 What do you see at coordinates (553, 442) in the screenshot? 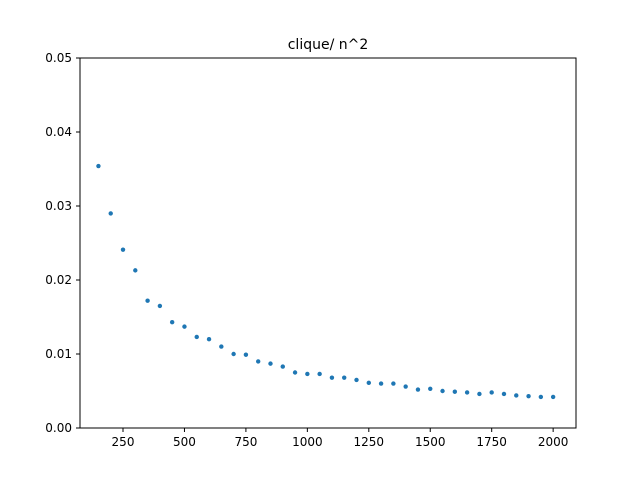
I see `x-tick-label: 2000` at bounding box center [553, 442].